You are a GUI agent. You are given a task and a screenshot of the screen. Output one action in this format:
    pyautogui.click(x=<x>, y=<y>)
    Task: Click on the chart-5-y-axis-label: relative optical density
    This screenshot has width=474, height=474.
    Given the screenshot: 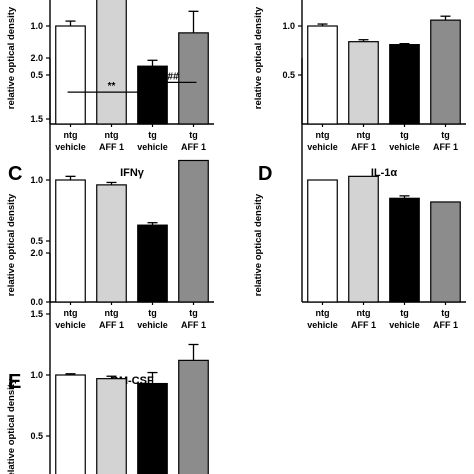 What is the action you would take?
    pyautogui.click(x=11, y=426)
    